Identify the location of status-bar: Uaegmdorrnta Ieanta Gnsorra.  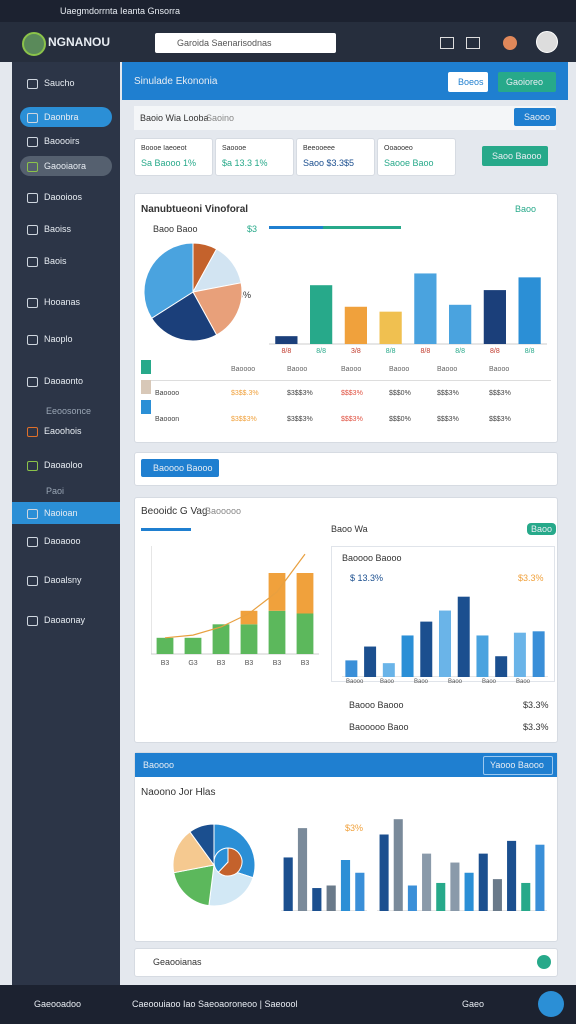
(288, 11).